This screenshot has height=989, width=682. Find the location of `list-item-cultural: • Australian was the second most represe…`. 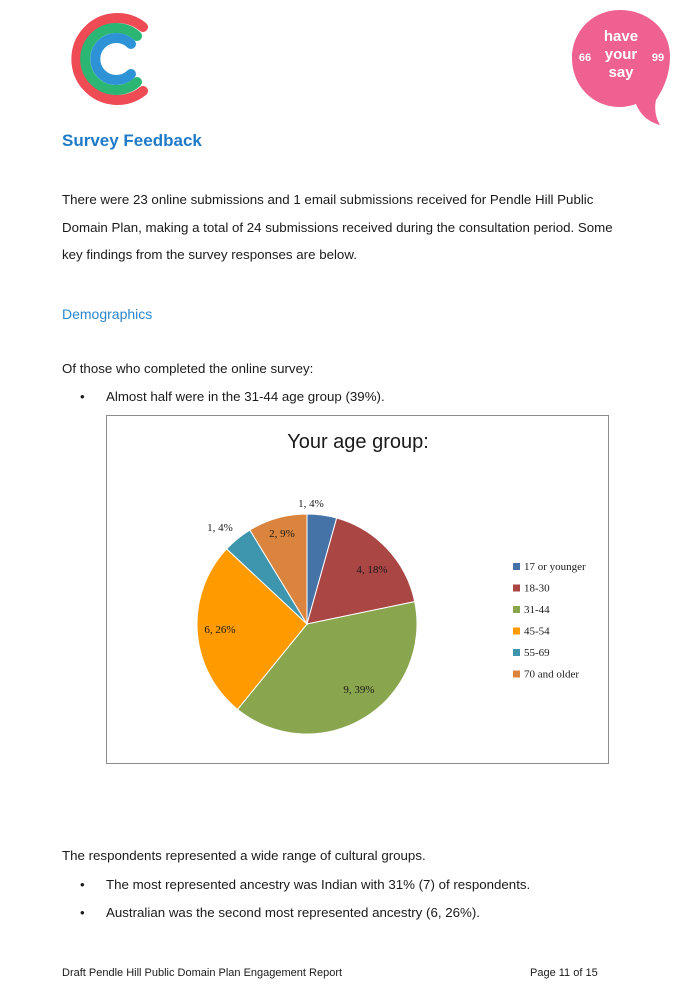

list-item-cultural: • Australian was the second most represe… is located at coordinates (280, 912).